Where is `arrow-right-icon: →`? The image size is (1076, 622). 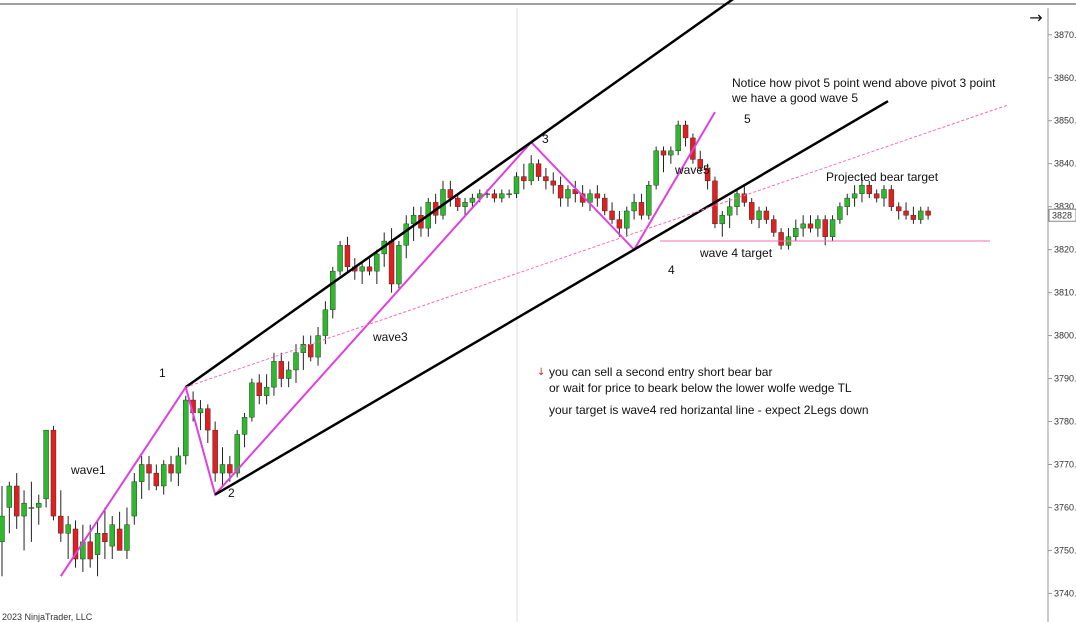 arrow-right-icon: → is located at coordinates (1036, 17).